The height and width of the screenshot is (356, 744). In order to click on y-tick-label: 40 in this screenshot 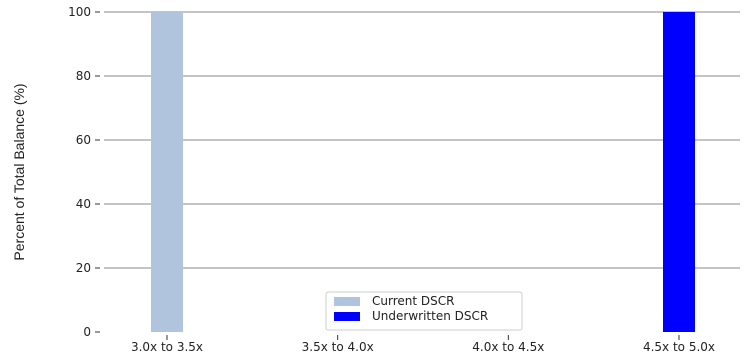, I will do `click(83, 204)`.